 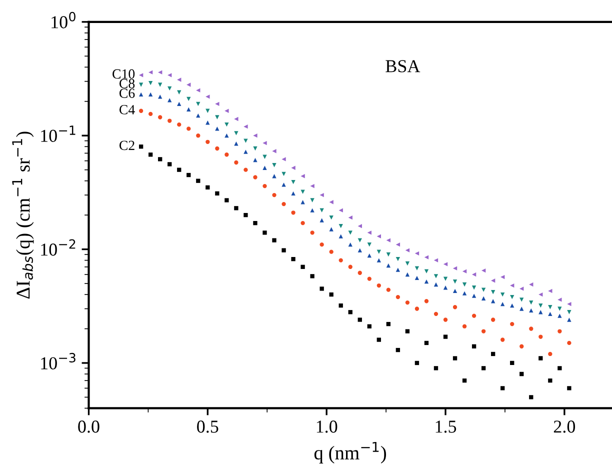 I want to click on x-tick-label: 0.5, so click(x=207, y=426).